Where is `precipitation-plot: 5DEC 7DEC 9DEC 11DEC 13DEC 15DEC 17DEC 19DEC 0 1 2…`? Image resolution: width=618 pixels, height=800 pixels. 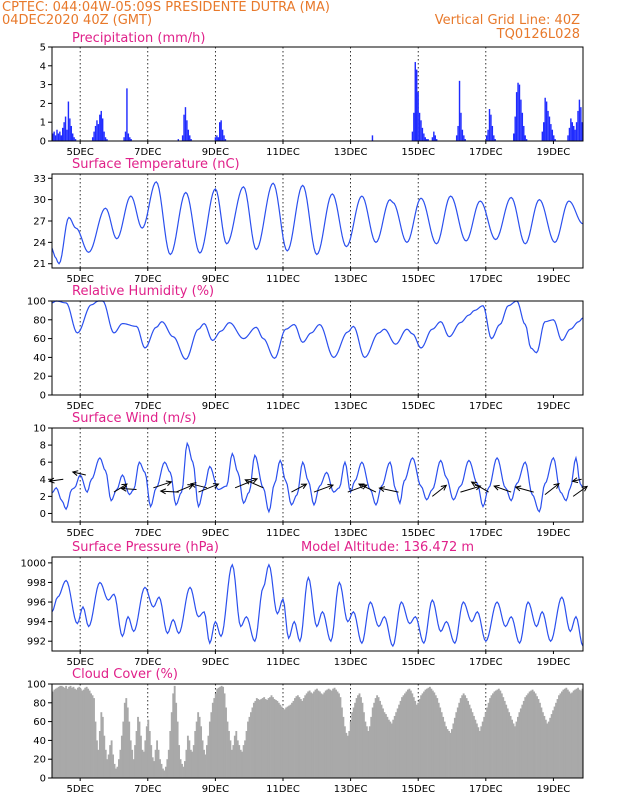
precipitation-plot: 5DEC 7DEC 9DEC 11DEC 13DEC 15DEC 17DEC 19DEC 0 1 2… is located at coordinates (312, 100).